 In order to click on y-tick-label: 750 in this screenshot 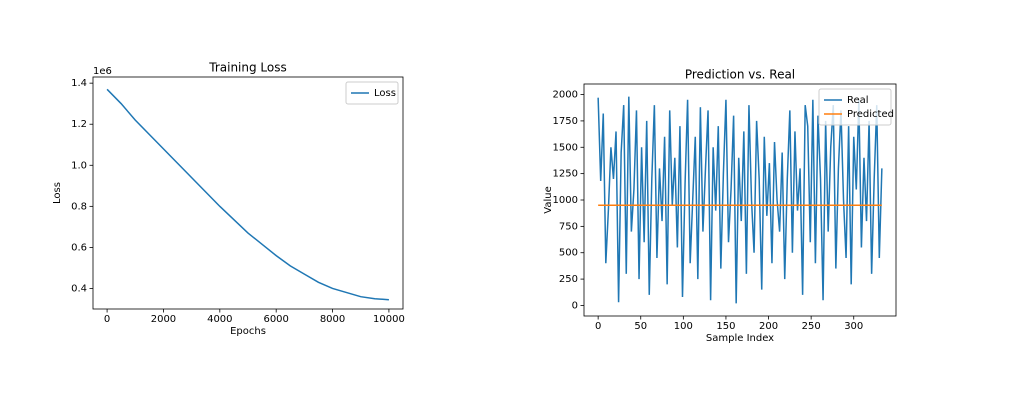, I will do `click(568, 226)`.